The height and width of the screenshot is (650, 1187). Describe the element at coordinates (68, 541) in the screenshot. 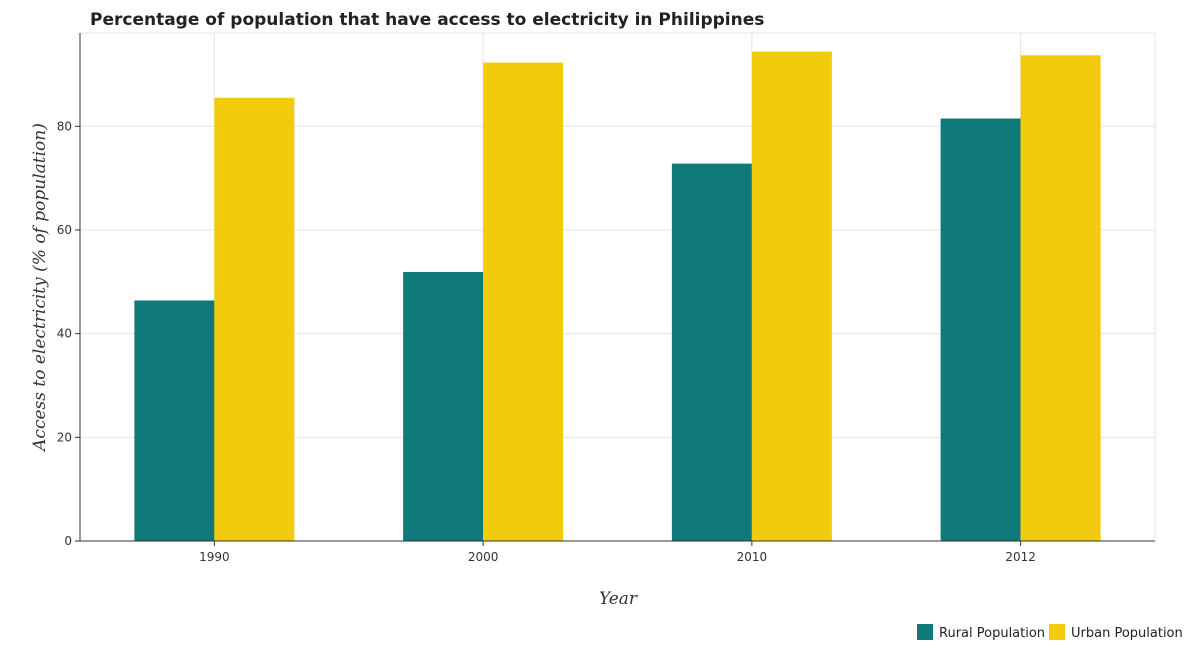

I see `y-tick-label: 0` at that location.